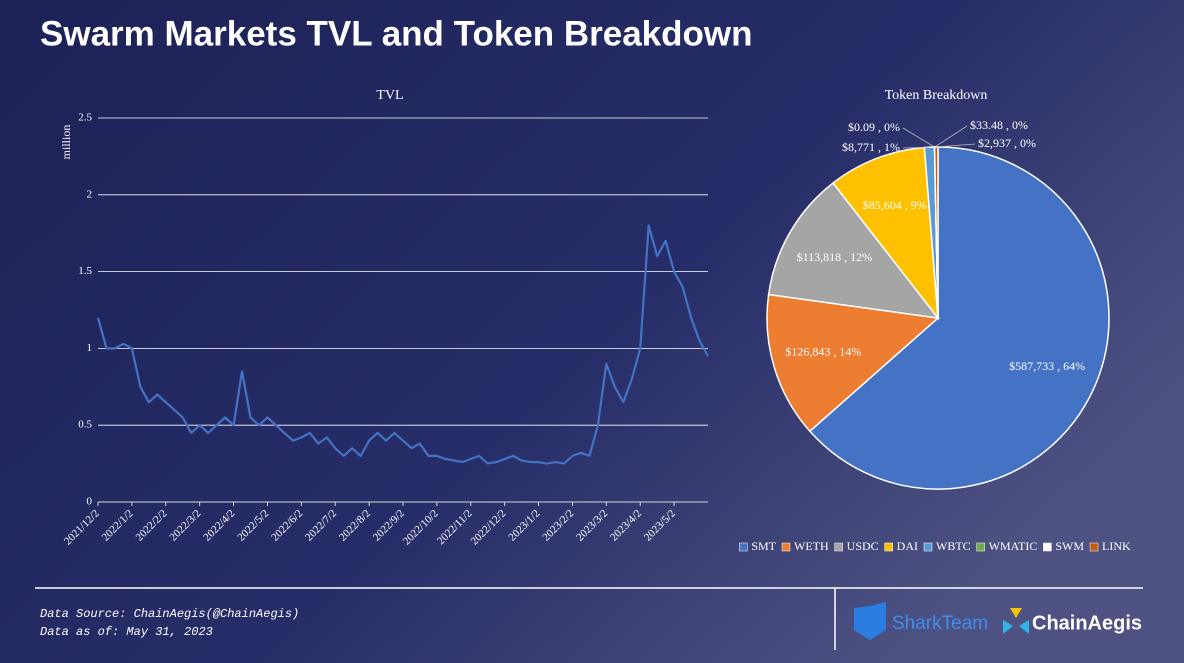  I want to click on chainaegis-logo: ChainAegis, so click(1087, 623).